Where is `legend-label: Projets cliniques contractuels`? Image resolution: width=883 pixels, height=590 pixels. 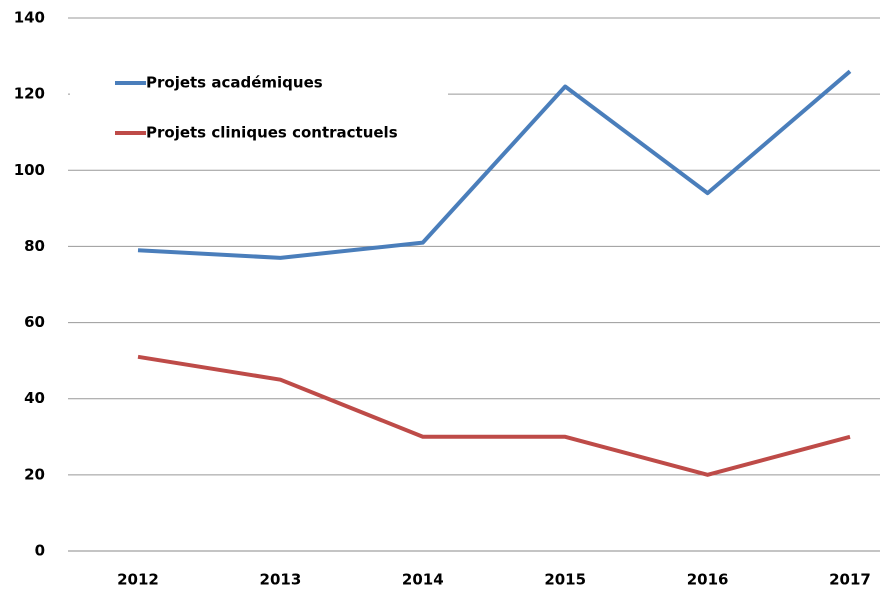 legend-label: Projets cliniques contractuels is located at coordinates (272, 133).